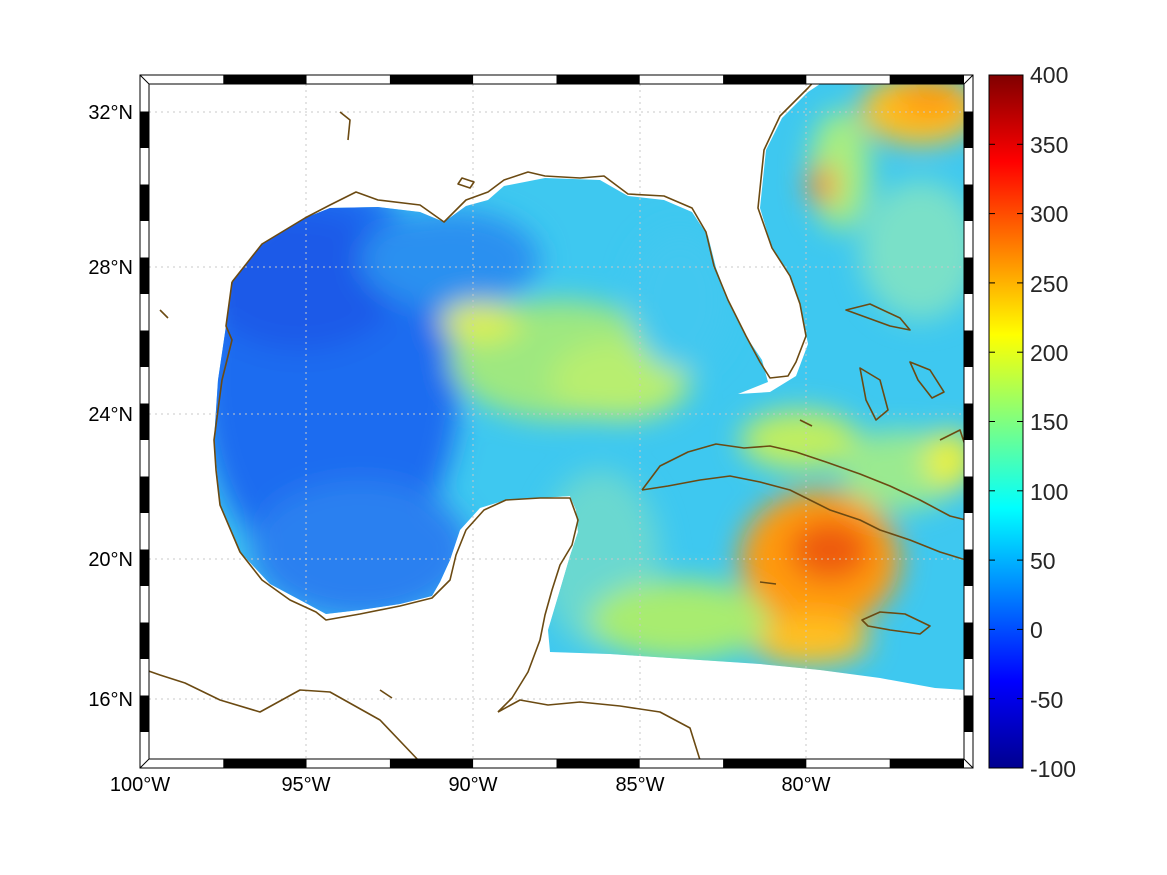 This screenshot has height=875, width=1167. I want to click on colorbar-tick-label: -100, so click(1053, 769).